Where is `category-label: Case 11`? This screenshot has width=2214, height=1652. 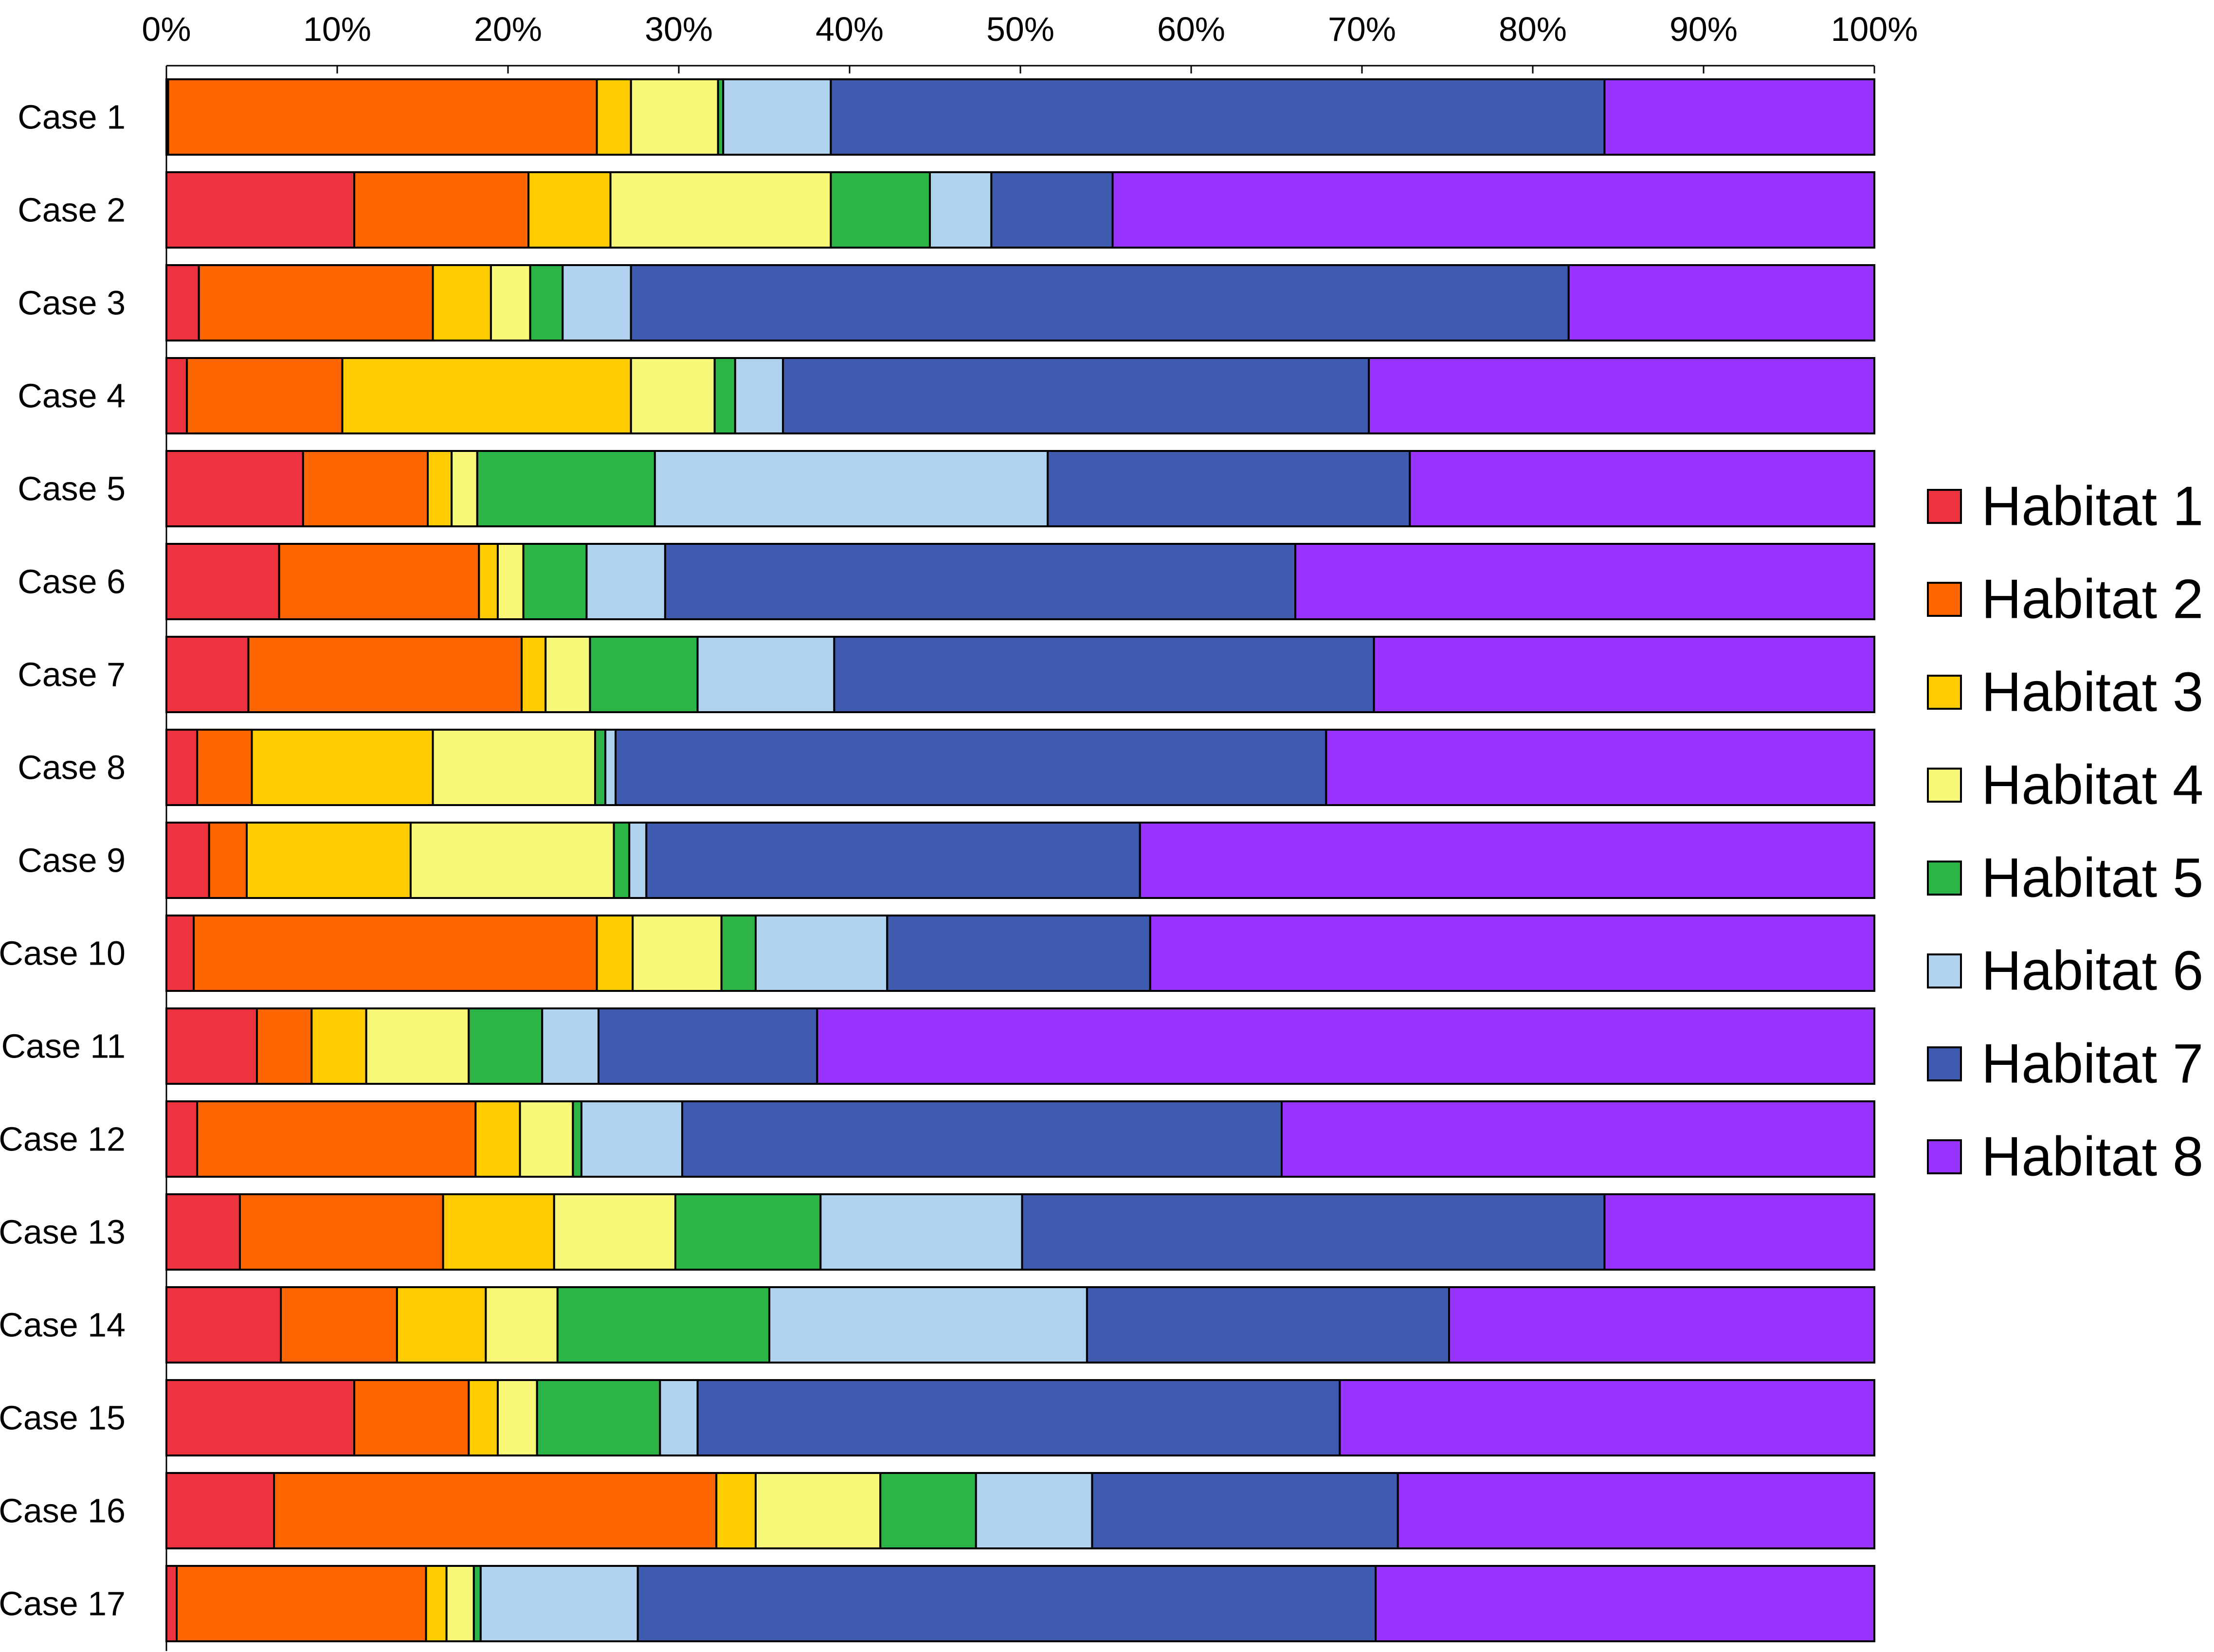
category-label: Case 11 is located at coordinates (64, 1046).